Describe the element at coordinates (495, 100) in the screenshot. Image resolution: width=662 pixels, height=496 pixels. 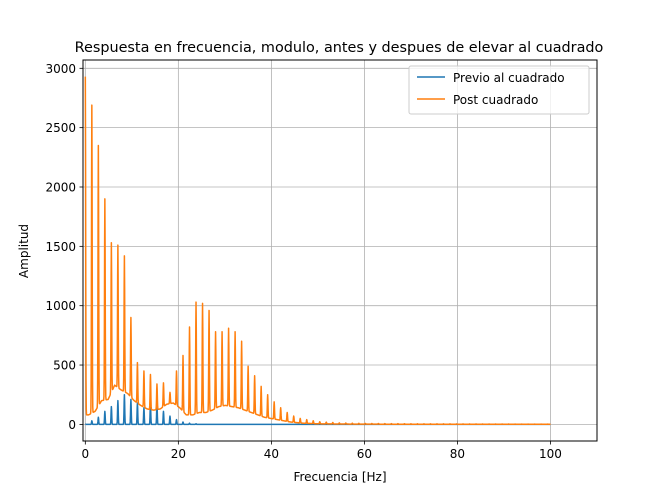
I see `legend-label-post: Post cuadrado` at that location.